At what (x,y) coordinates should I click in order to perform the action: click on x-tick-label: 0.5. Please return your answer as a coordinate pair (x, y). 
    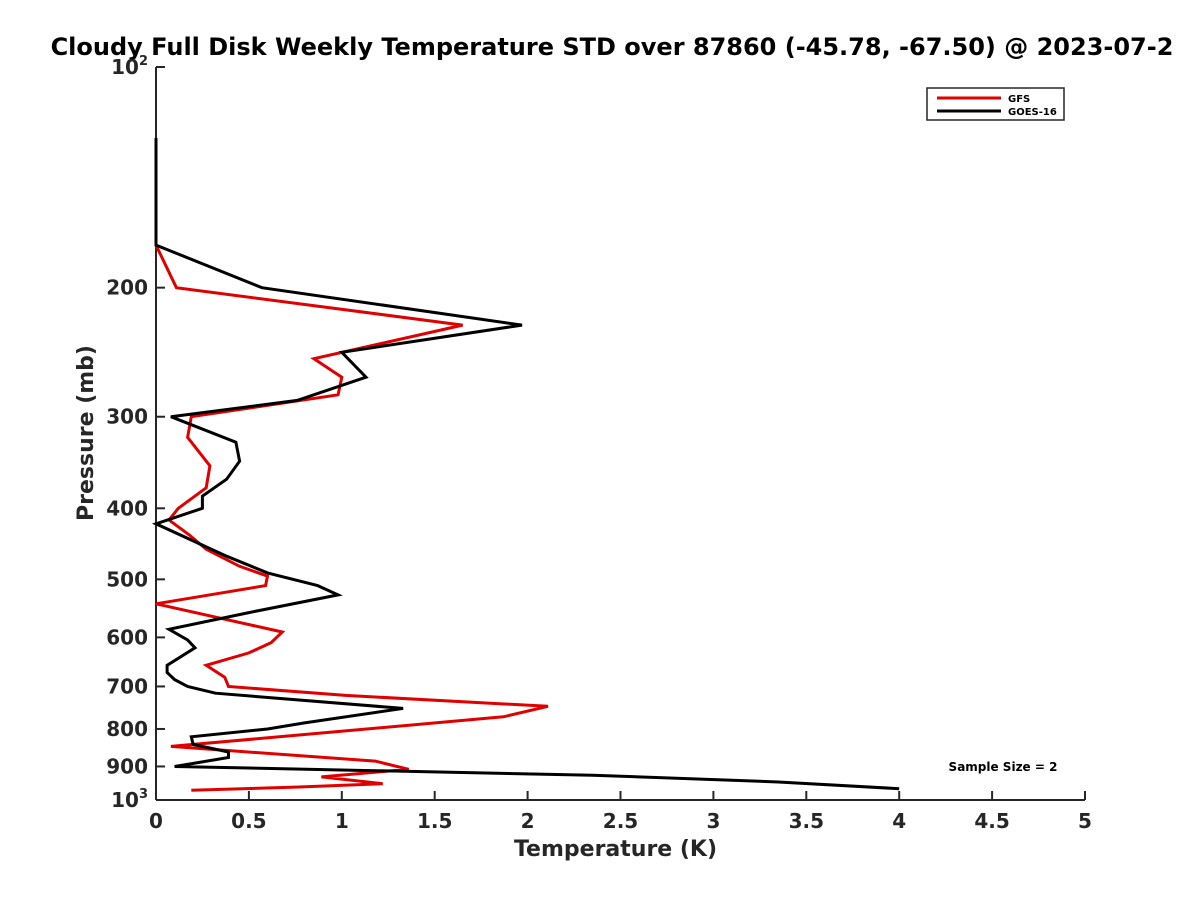
    Looking at the image, I should click on (248, 821).